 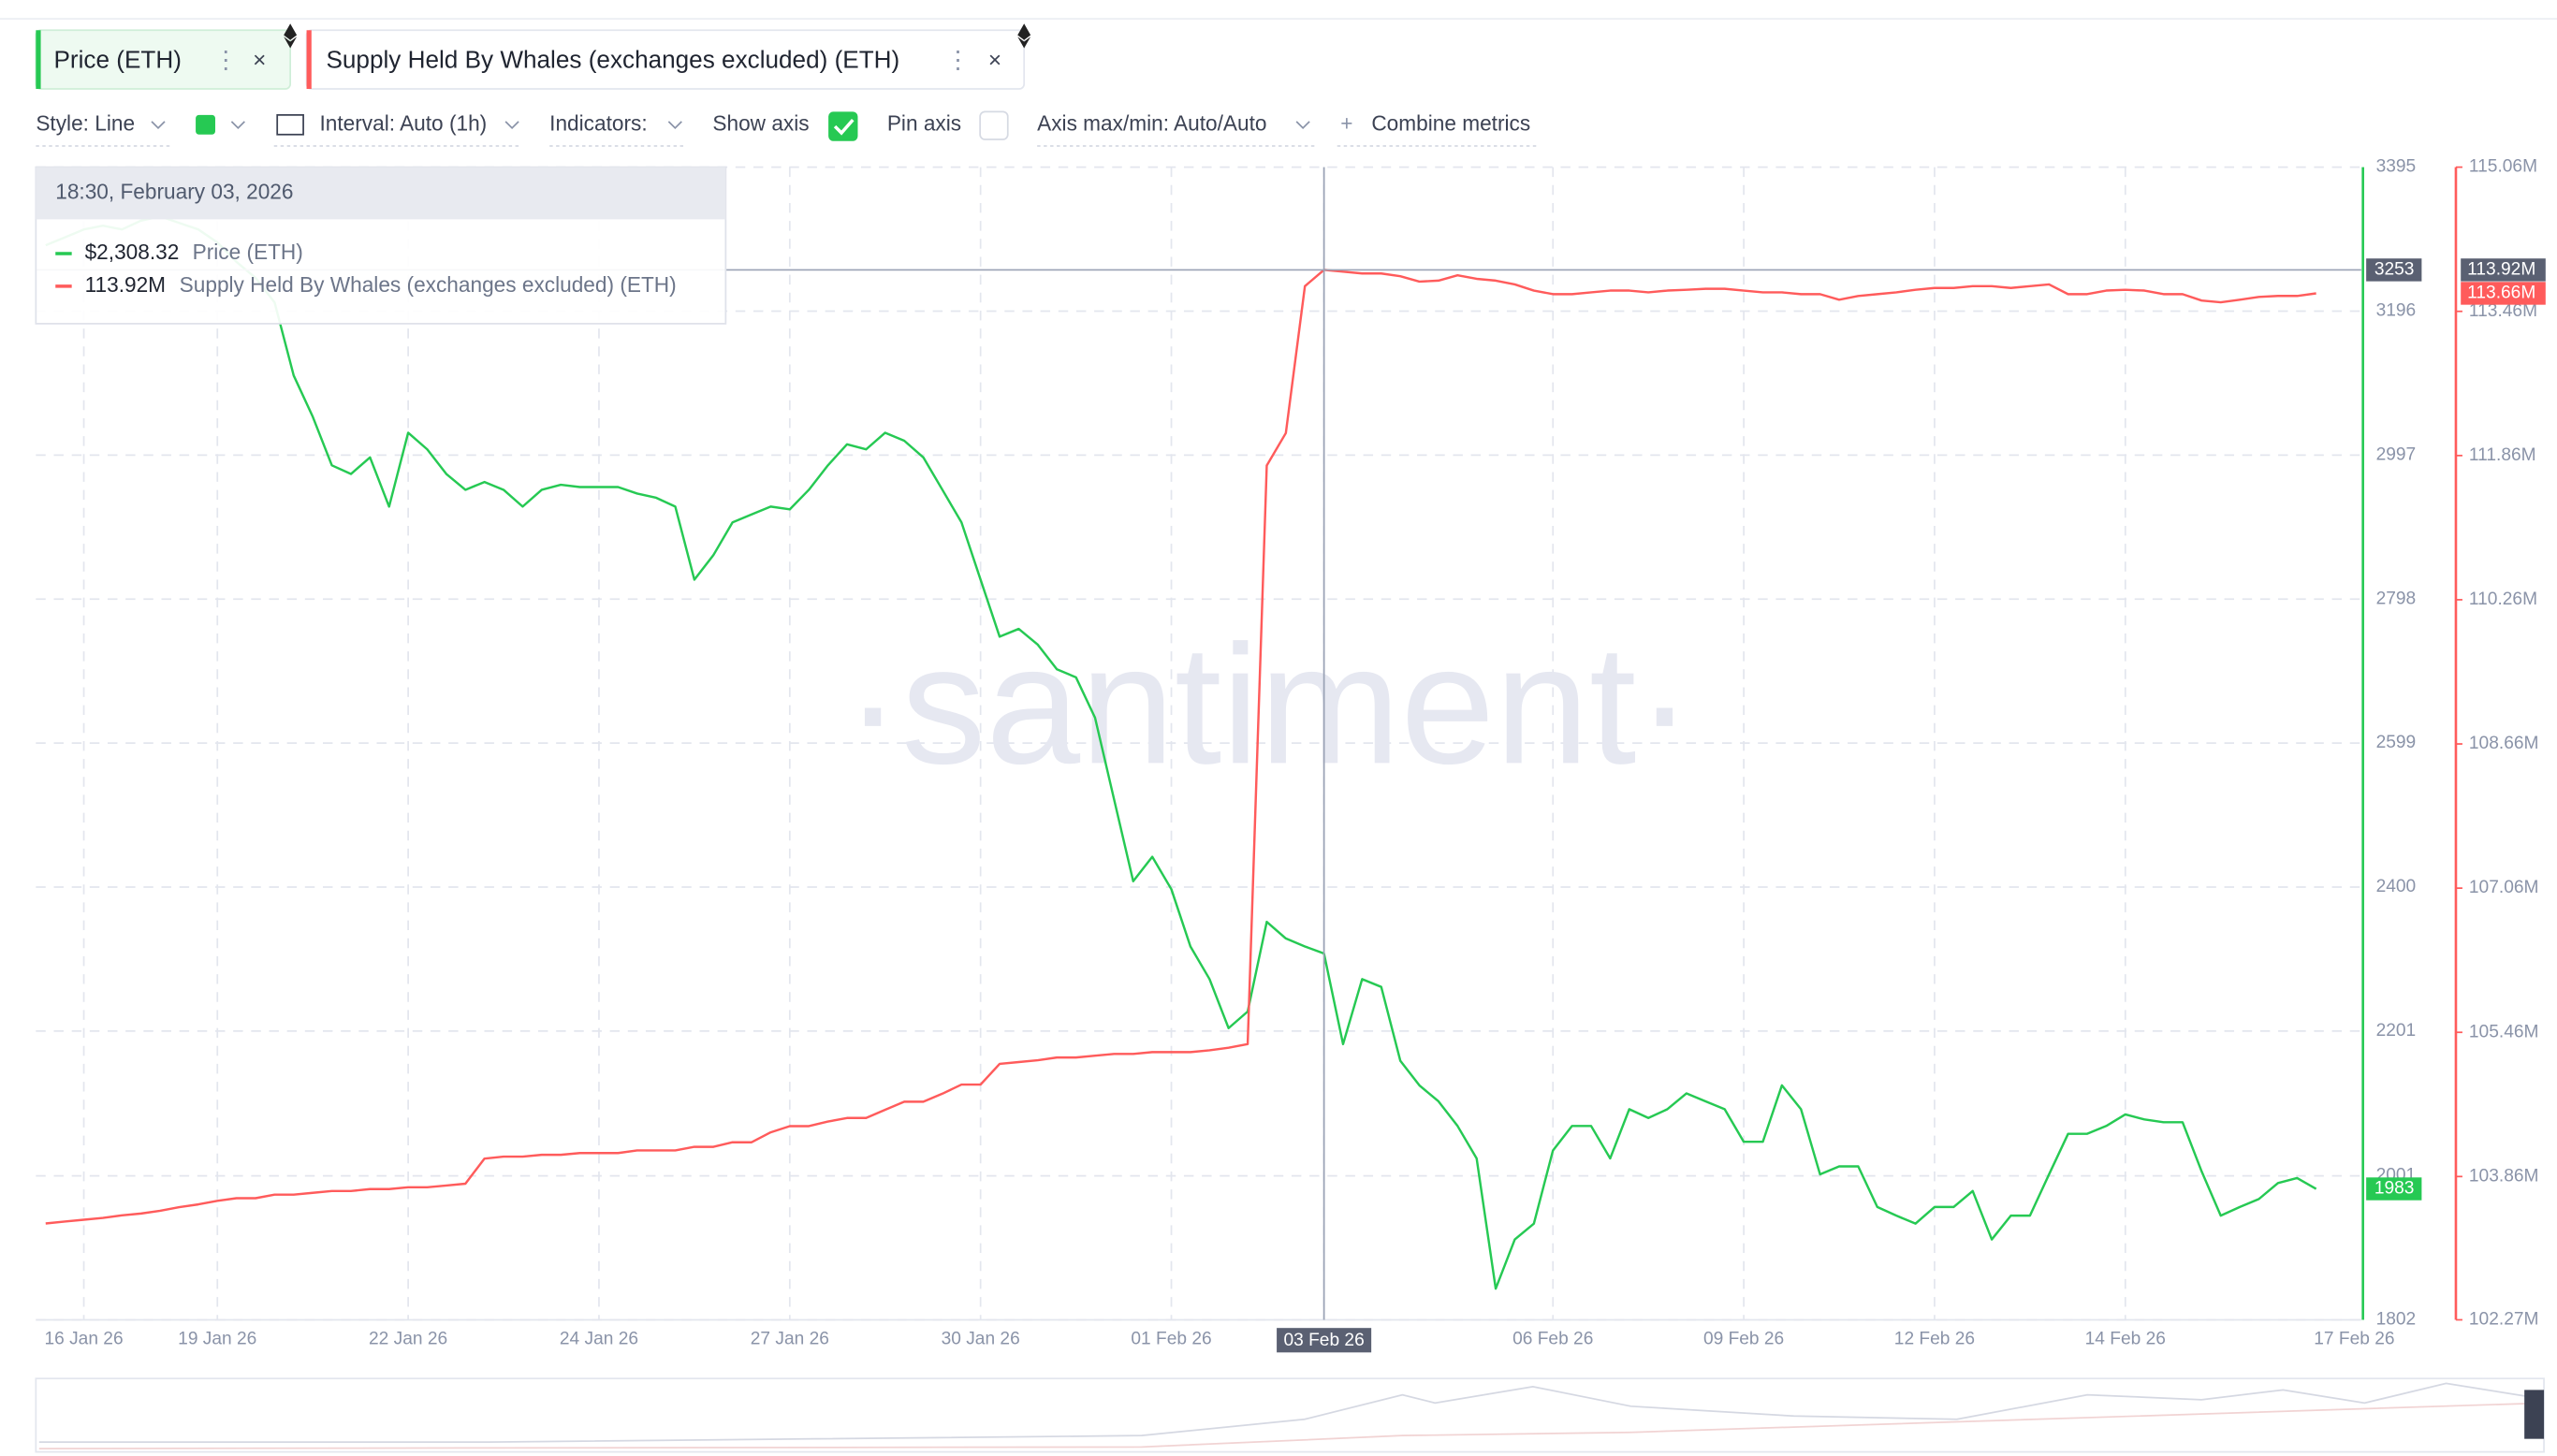 I want to click on tooltip-header, so click(x=381, y=193).